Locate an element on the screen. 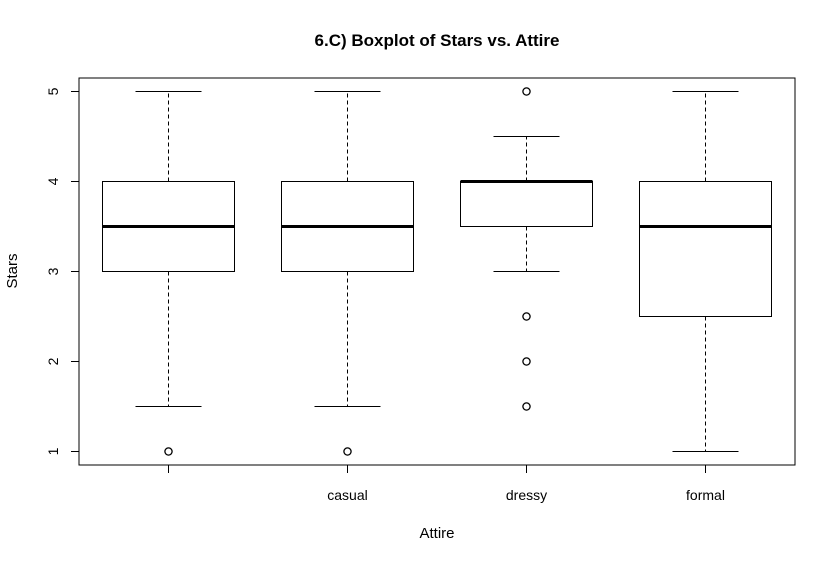  x-tick-label: dressy is located at coordinates (526, 495).